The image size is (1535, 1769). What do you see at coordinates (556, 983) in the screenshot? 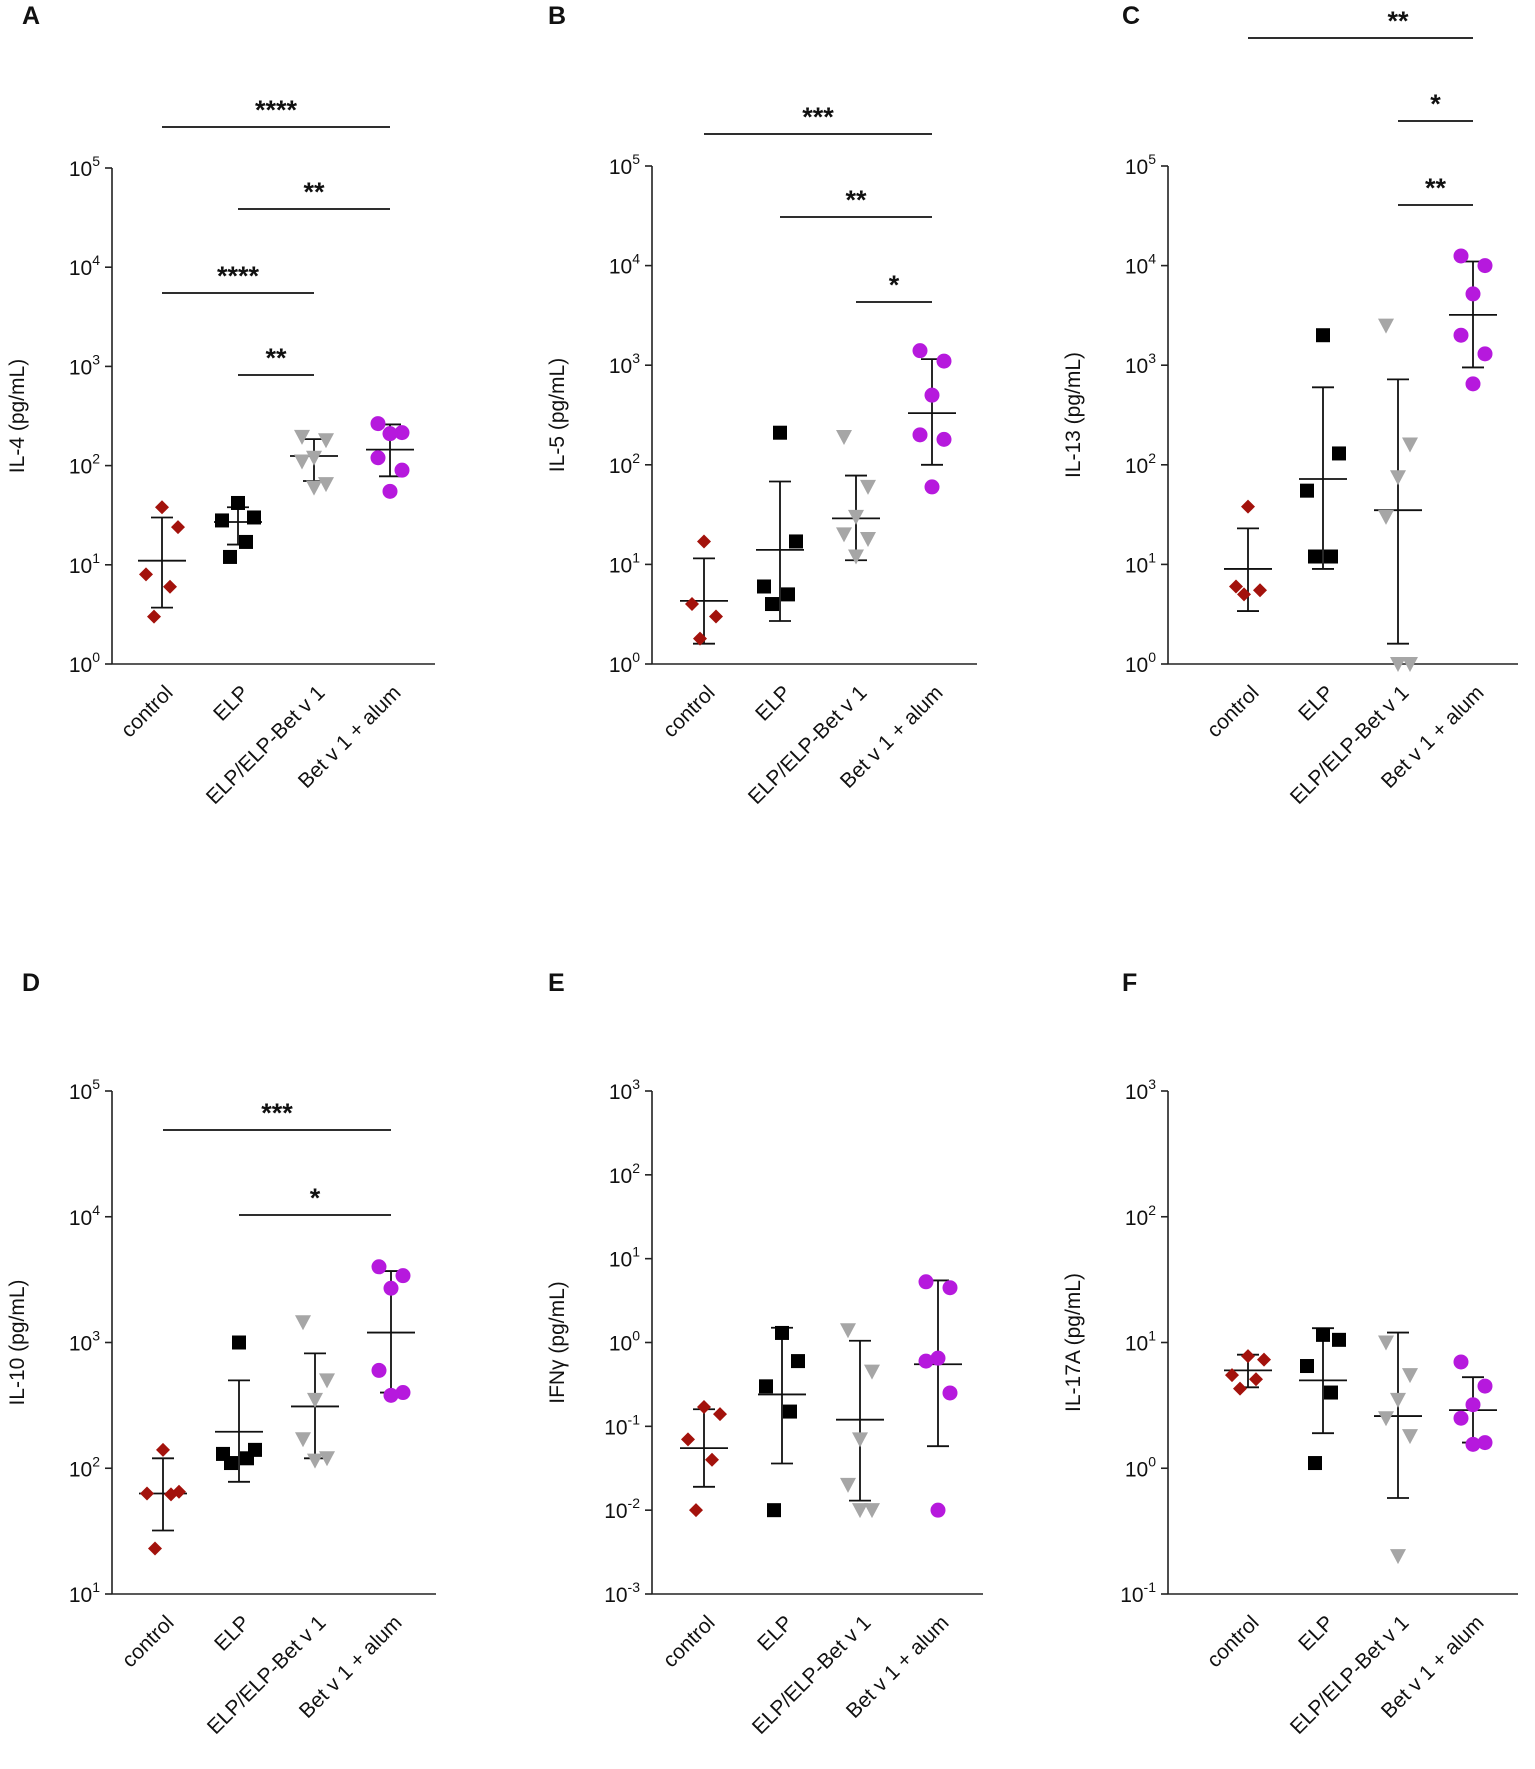
I see `panel-letter-e: E` at bounding box center [556, 983].